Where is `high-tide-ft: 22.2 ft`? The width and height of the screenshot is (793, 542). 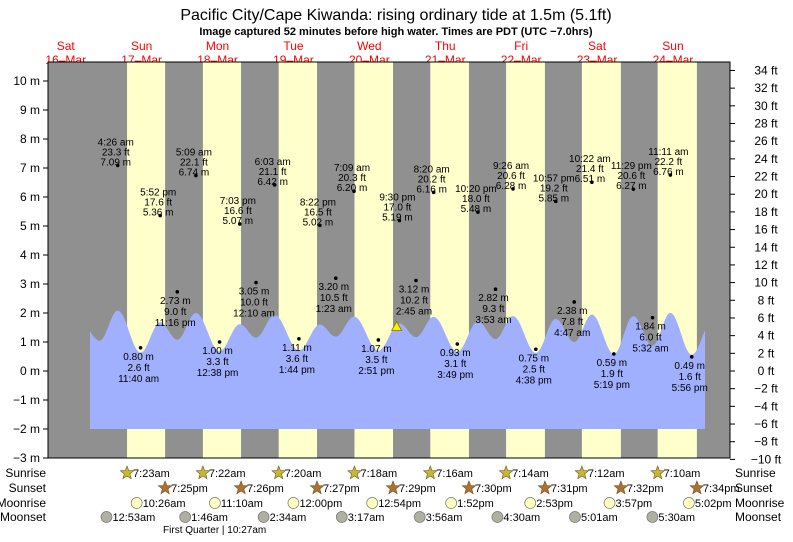
high-tide-ft: 22.2 ft is located at coordinates (668, 162).